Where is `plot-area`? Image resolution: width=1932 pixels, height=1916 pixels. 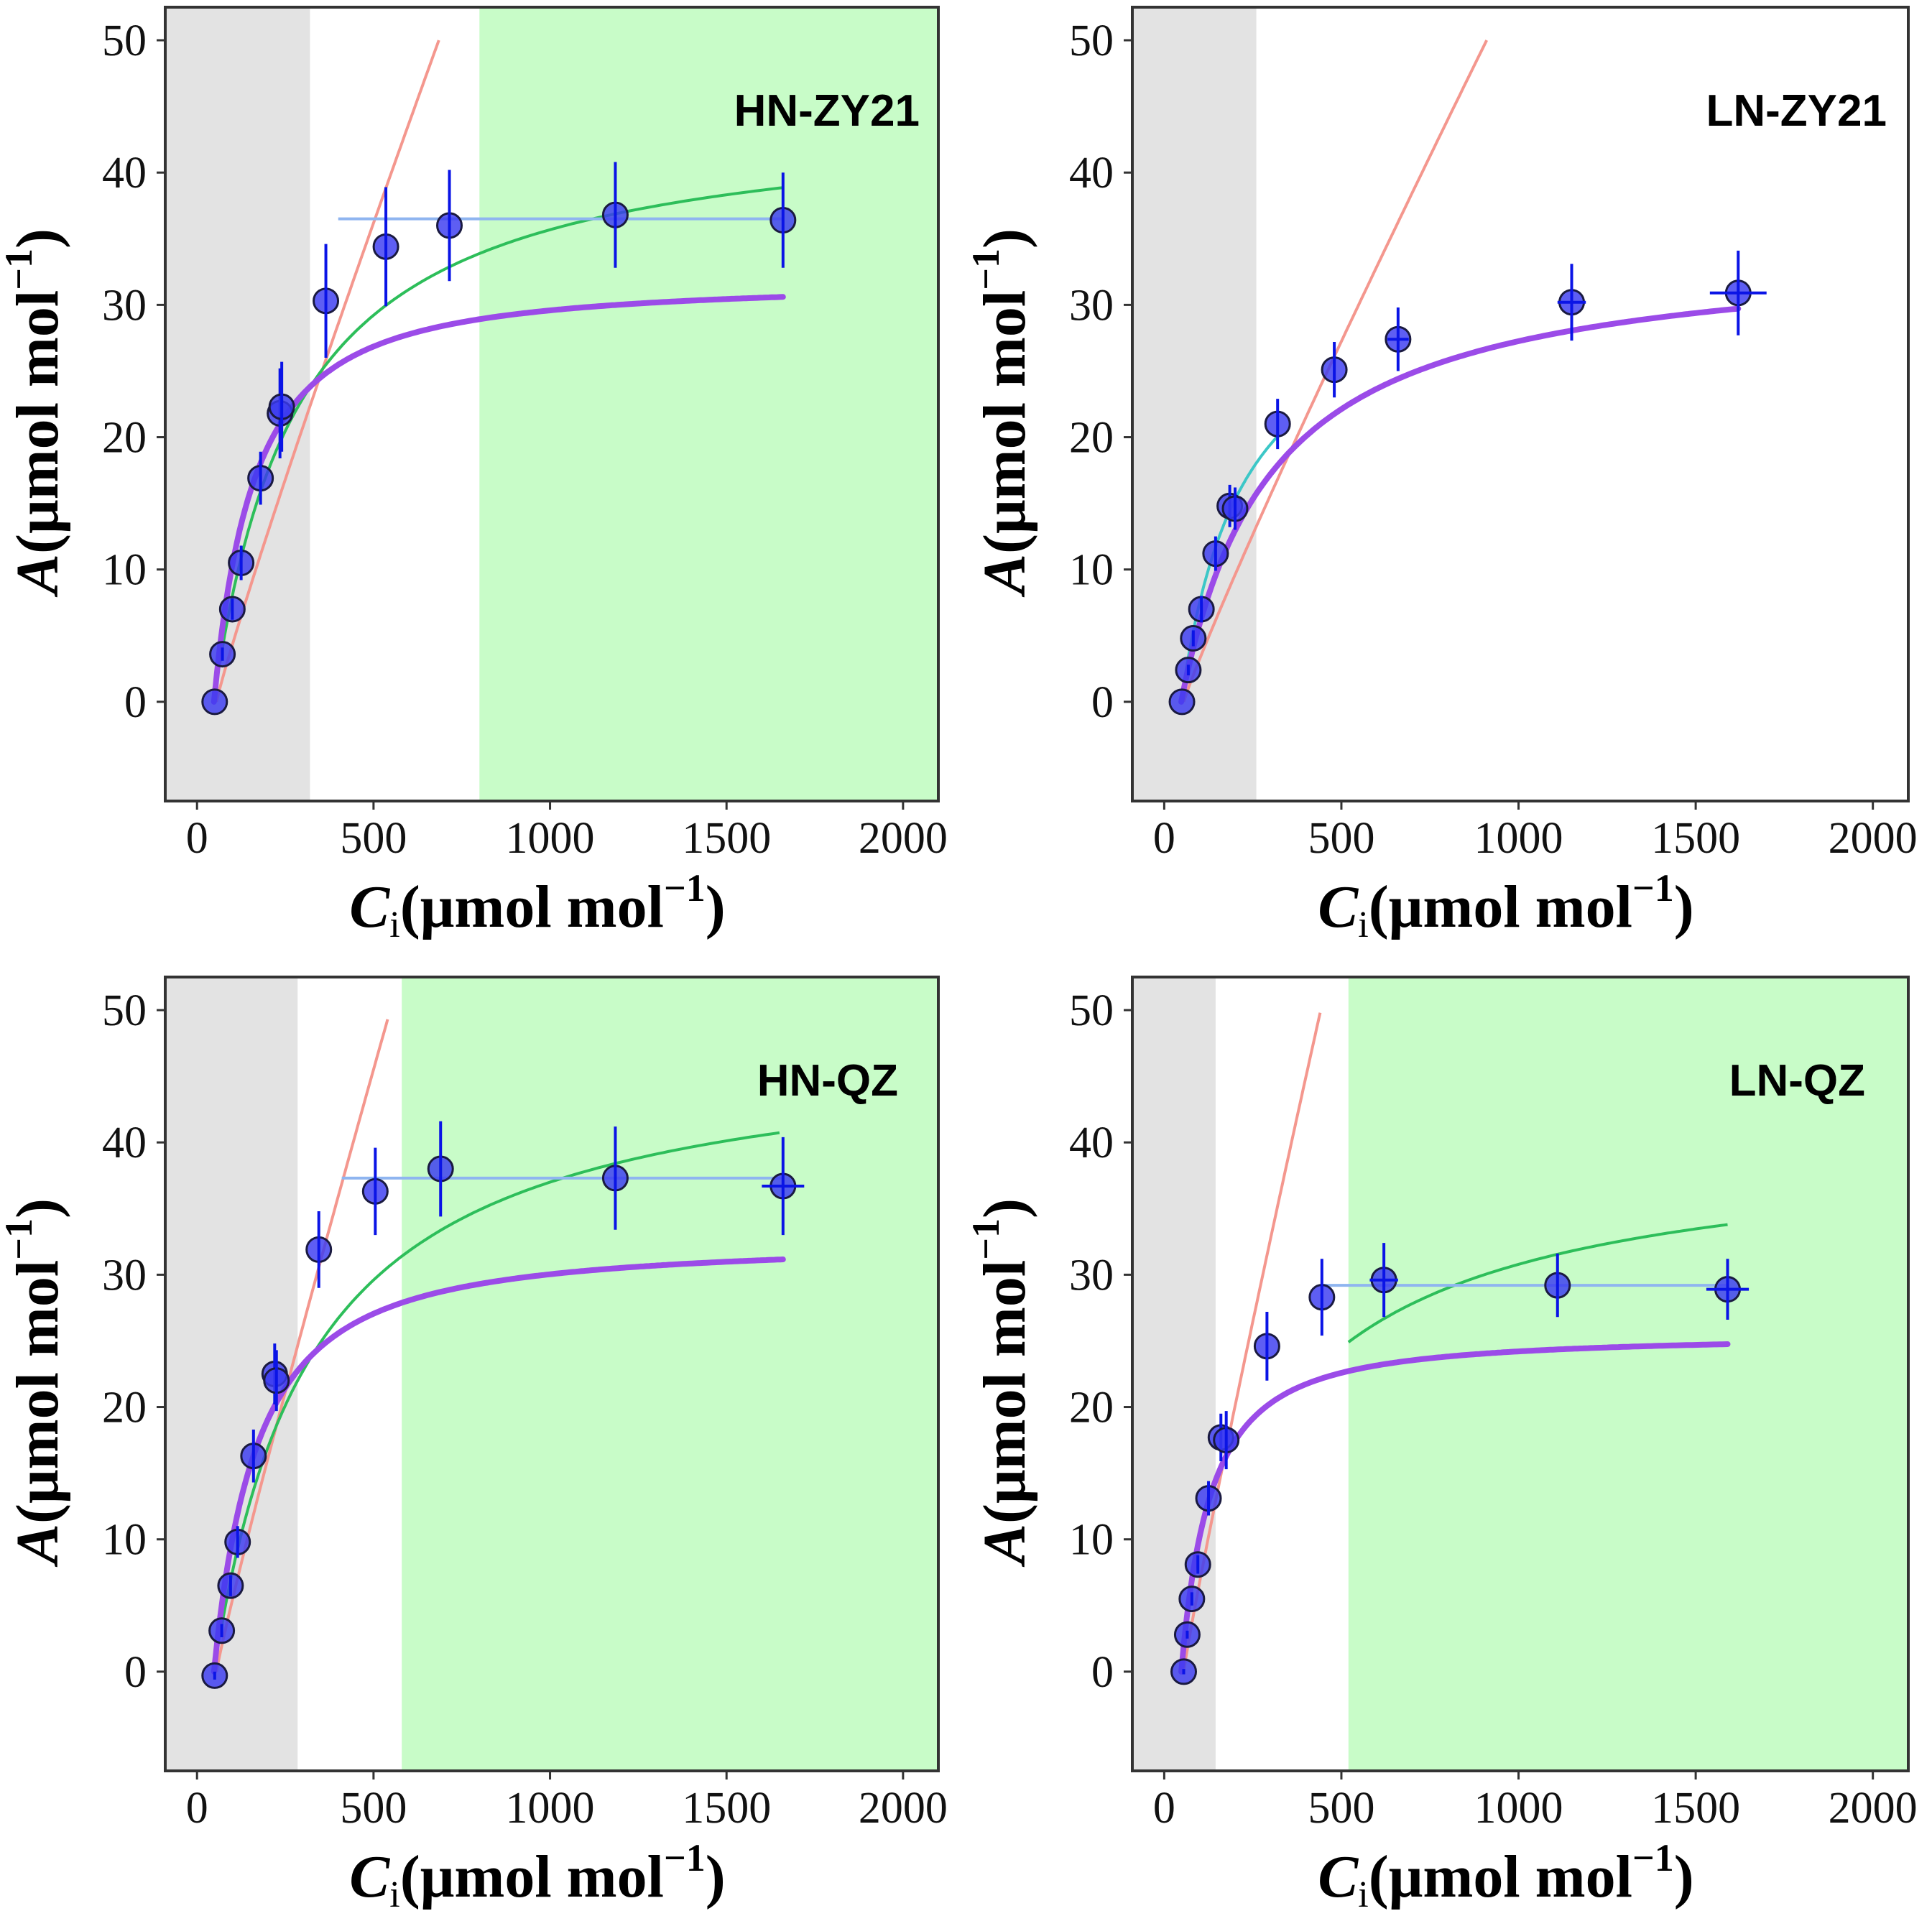 plot-area is located at coordinates (1449, 404).